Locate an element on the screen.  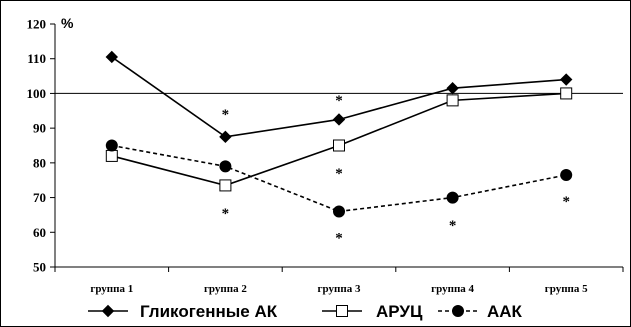
legend-marker-square is located at coordinates (342, 311).